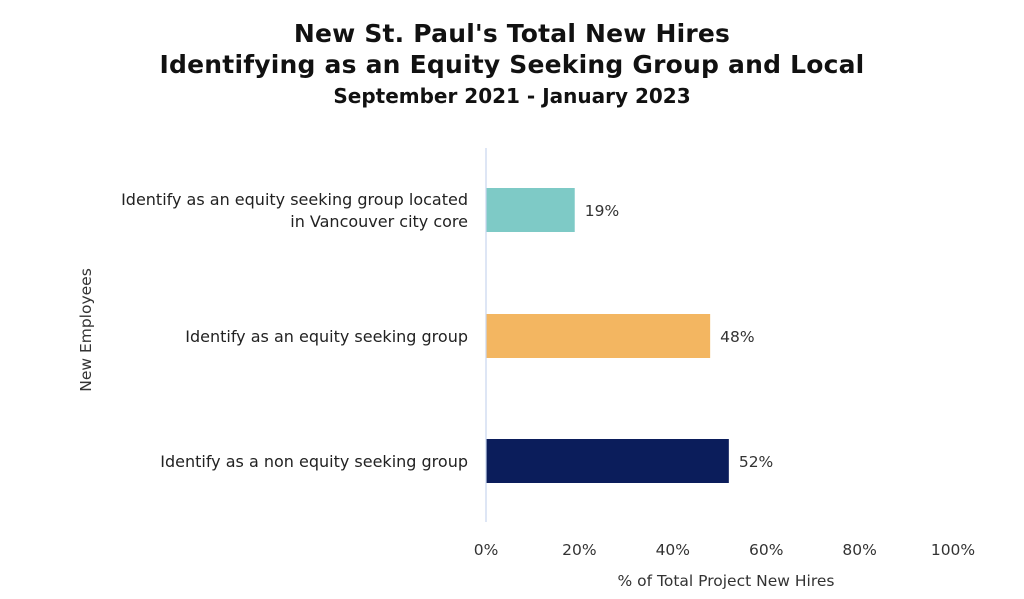 The image size is (1024, 599). I want to click on data-label-1: 19%, so click(602, 211).